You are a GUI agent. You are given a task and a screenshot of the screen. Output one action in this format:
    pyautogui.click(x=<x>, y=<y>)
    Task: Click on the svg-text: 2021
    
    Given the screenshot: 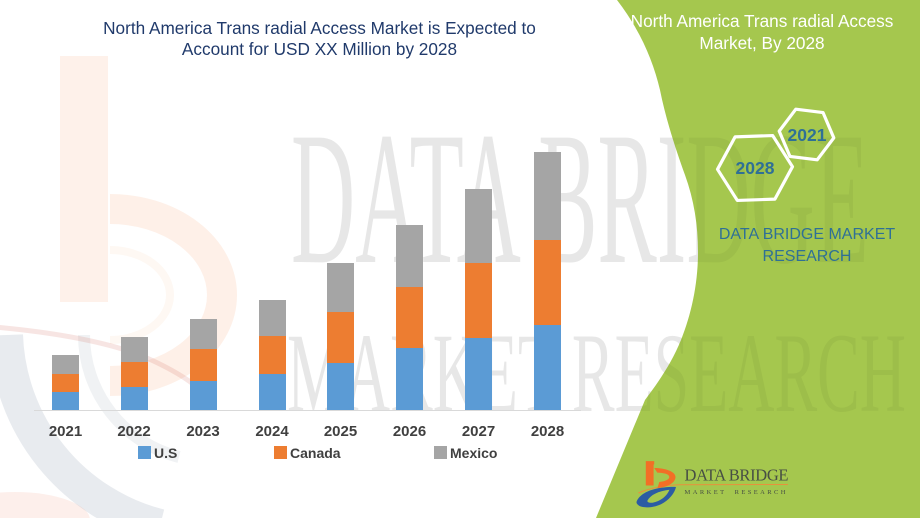 What is the action you would take?
    pyautogui.click(x=807, y=135)
    